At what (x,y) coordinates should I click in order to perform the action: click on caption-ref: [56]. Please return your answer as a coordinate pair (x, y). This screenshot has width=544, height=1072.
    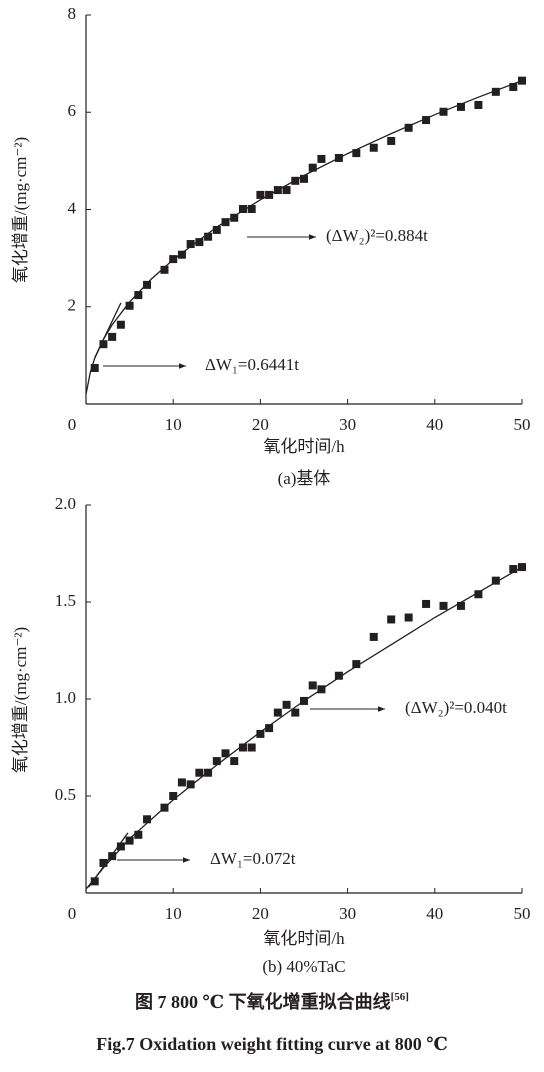
    Looking at the image, I should click on (400, 997).